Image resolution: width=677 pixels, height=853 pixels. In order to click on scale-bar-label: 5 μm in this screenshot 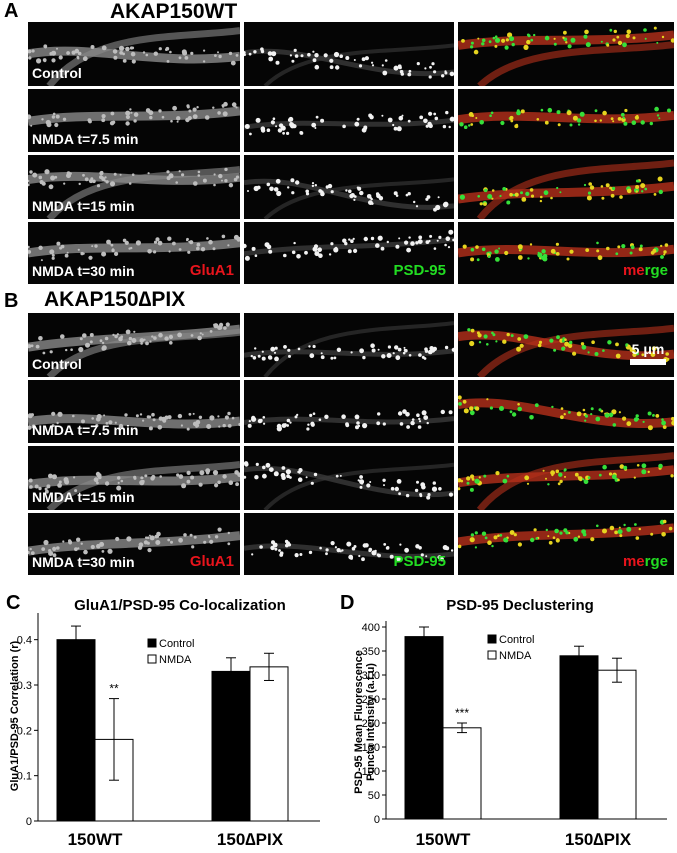, I will do `click(648, 349)`.